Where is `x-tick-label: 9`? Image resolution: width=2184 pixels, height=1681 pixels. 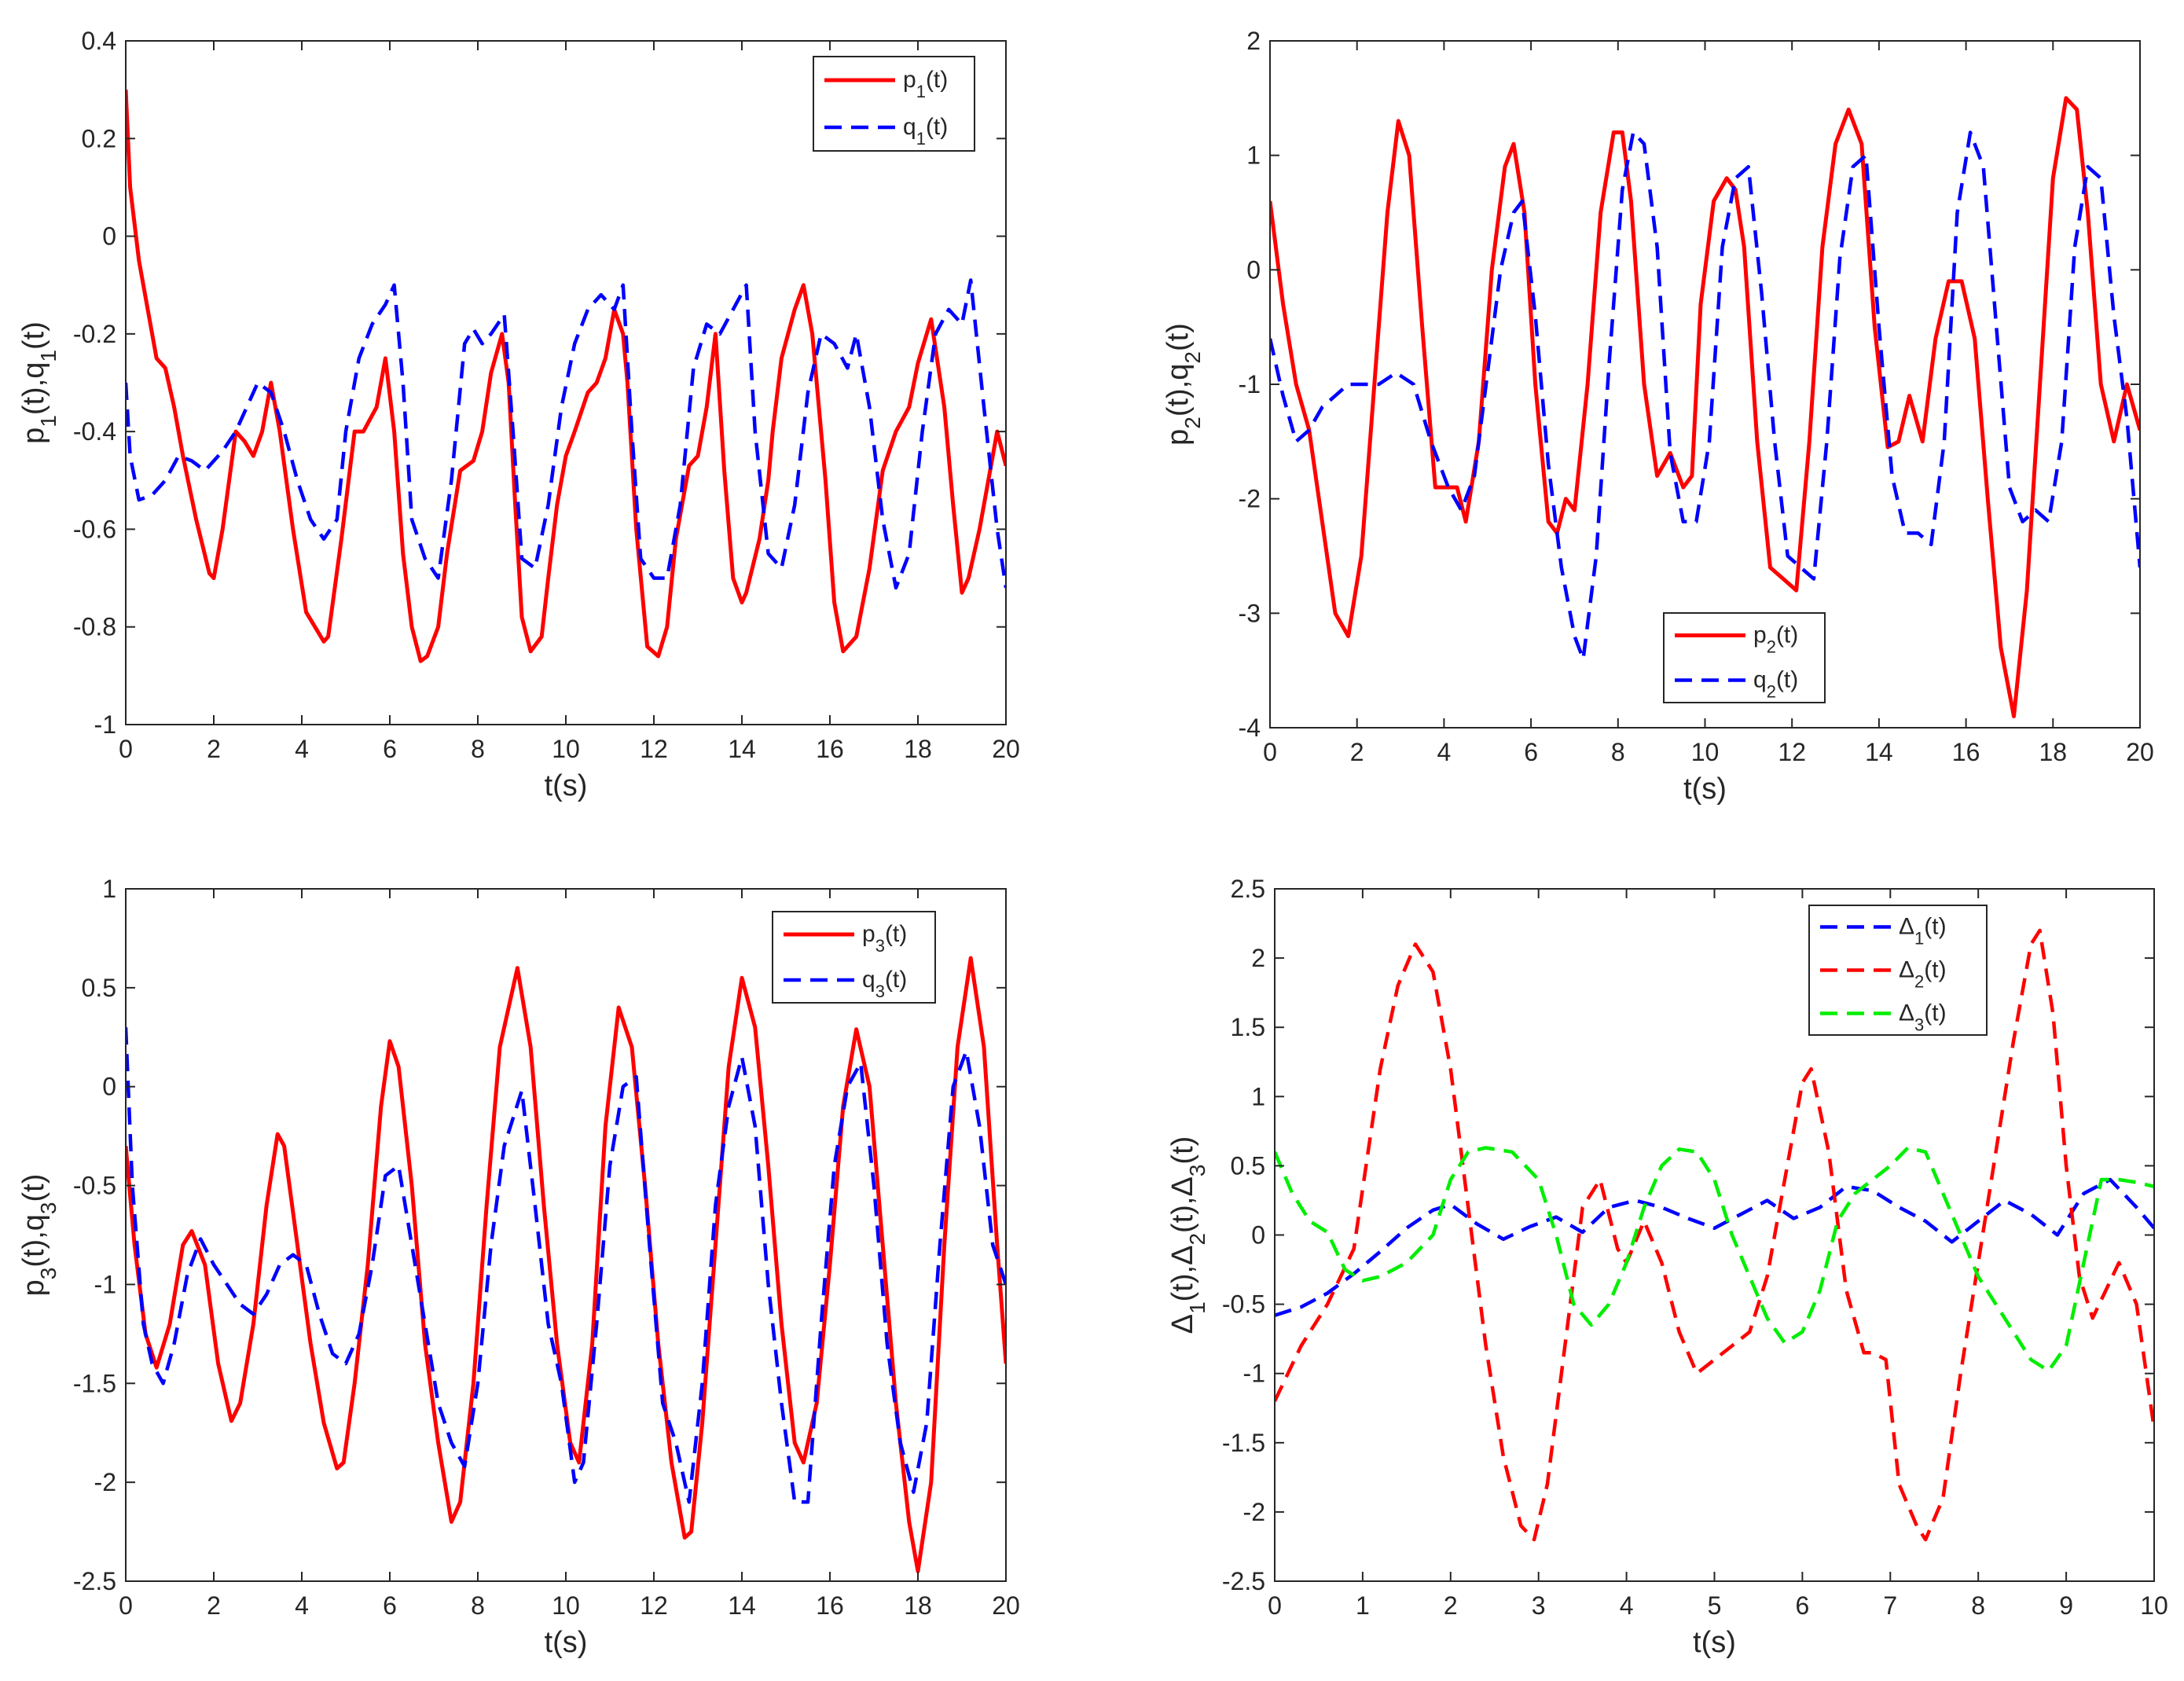
x-tick-label: 9 is located at coordinates (2066, 1605).